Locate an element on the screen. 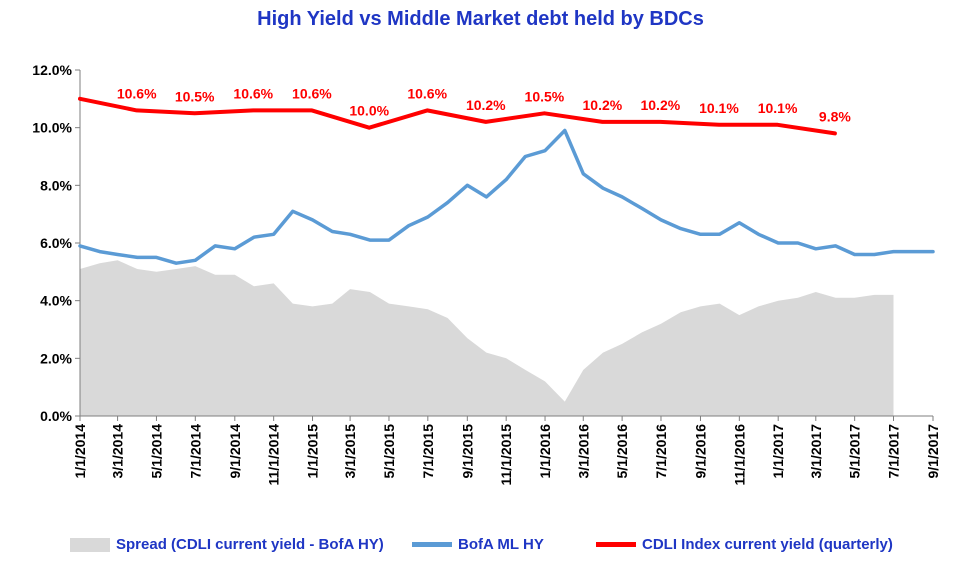 The image size is (961, 575). legend-label-spread: Spread (CDLI current yield - BofA HY) is located at coordinates (250, 544).